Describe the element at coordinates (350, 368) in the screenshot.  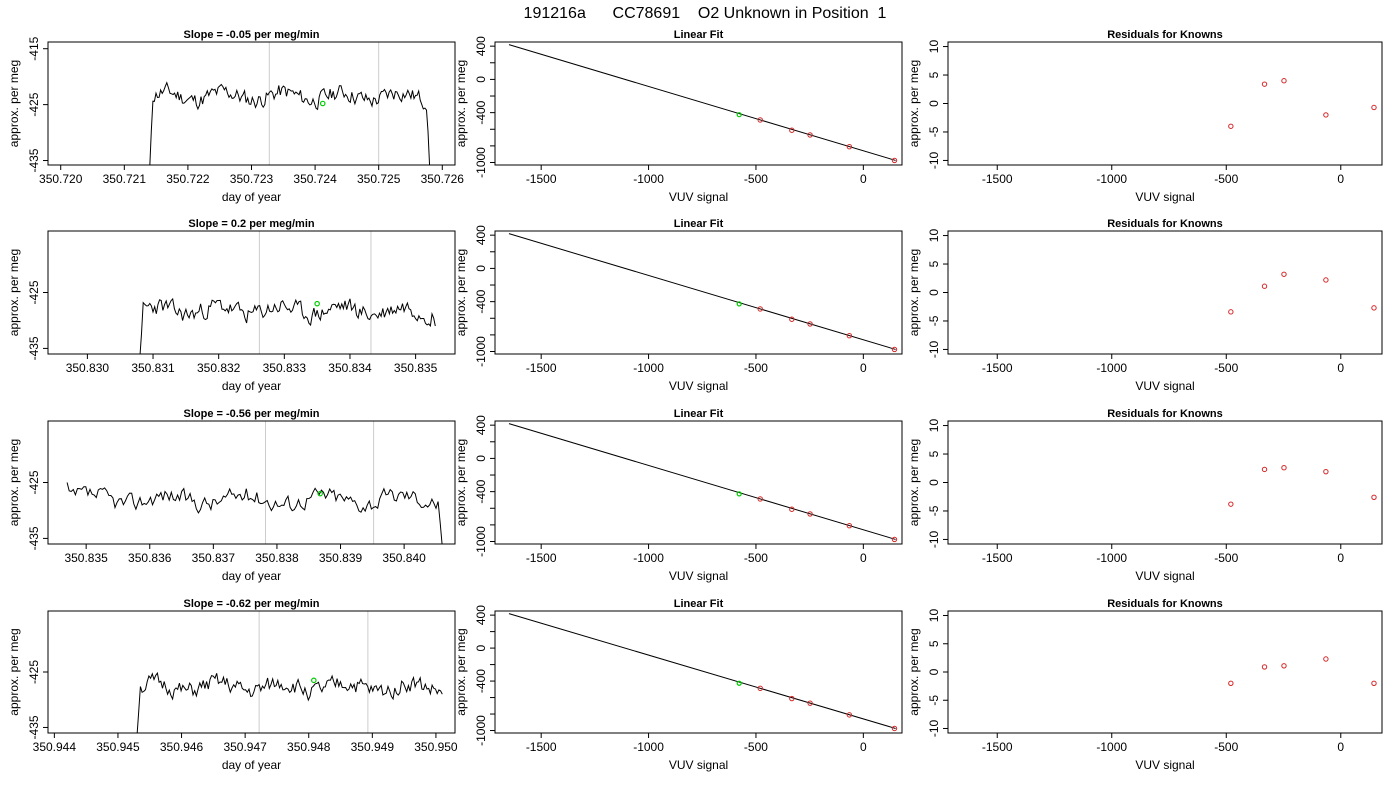
I see `x-tick-label: 350.834` at that location.